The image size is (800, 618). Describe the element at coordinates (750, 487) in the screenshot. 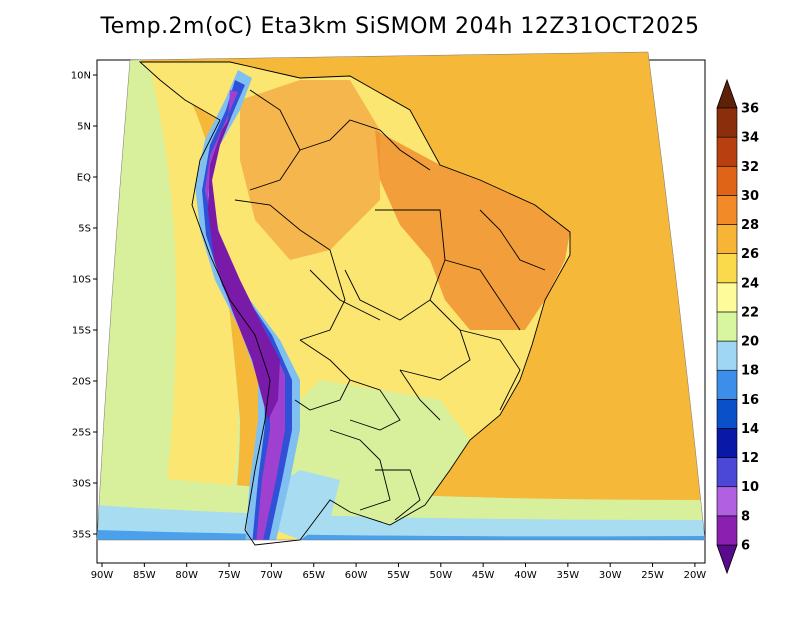

I see `colorbar-label: 10` at that location.